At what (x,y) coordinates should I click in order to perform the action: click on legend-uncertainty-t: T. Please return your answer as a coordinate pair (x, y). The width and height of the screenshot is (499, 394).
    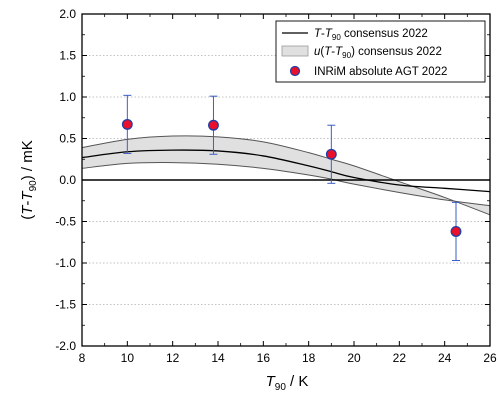
    Looking at the image, I should click on (328, 52).